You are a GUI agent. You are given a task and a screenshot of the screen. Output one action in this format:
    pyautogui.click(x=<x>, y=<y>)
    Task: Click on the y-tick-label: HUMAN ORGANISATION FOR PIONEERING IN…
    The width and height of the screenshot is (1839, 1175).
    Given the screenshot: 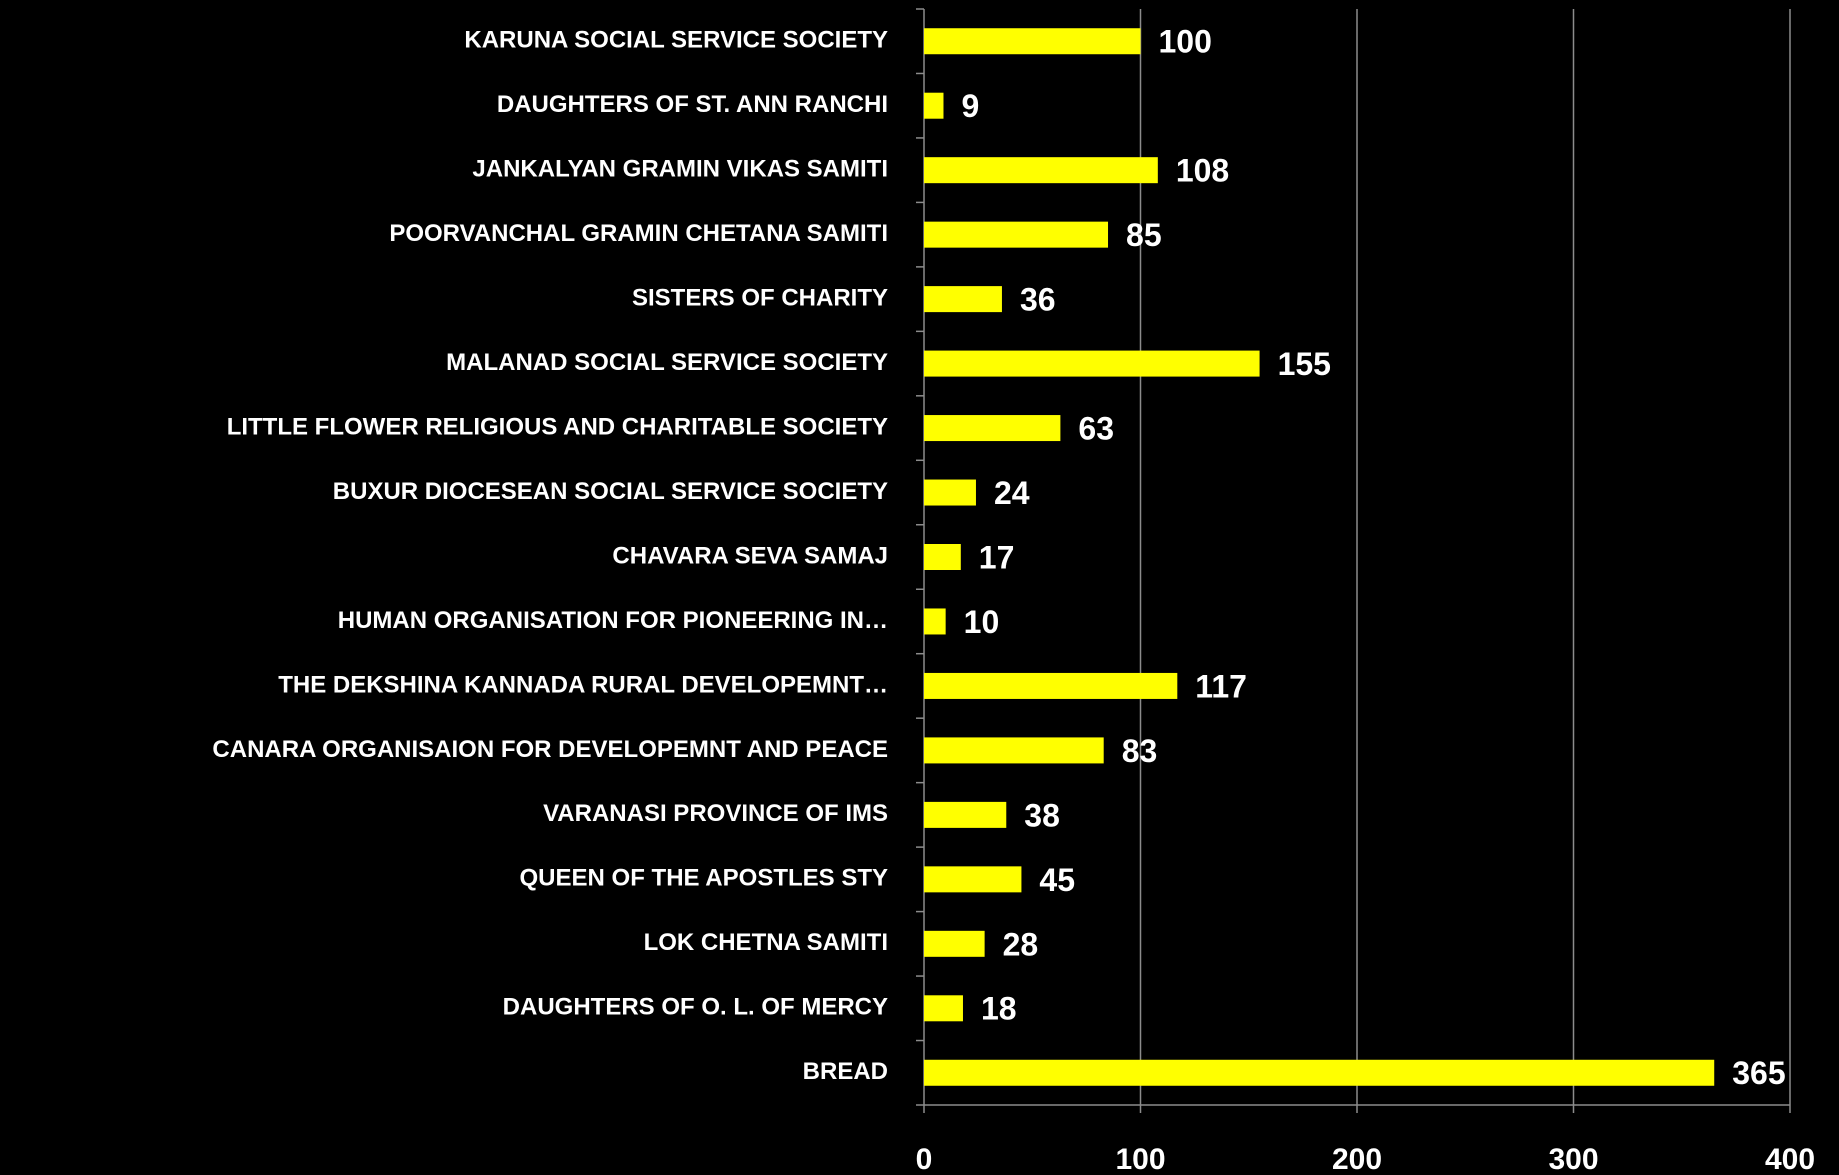 What is the action you would take?
    pyautogui.click(x=613, y=620)
    